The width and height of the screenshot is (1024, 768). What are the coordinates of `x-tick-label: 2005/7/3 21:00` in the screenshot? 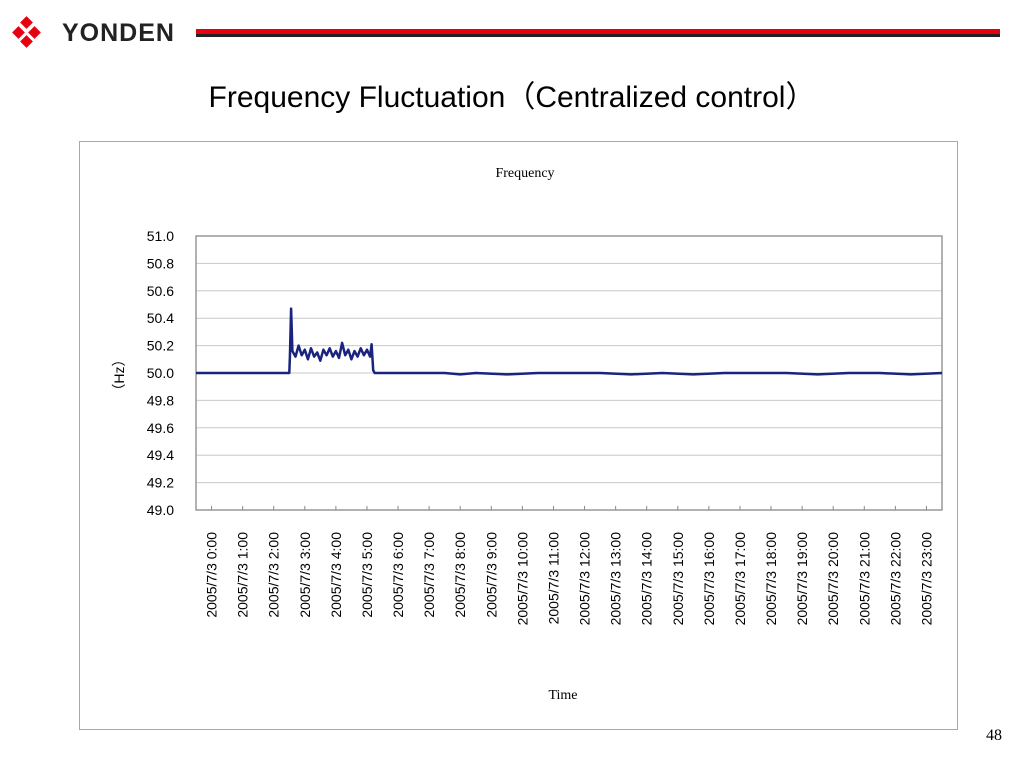 It's located at (864, 579).